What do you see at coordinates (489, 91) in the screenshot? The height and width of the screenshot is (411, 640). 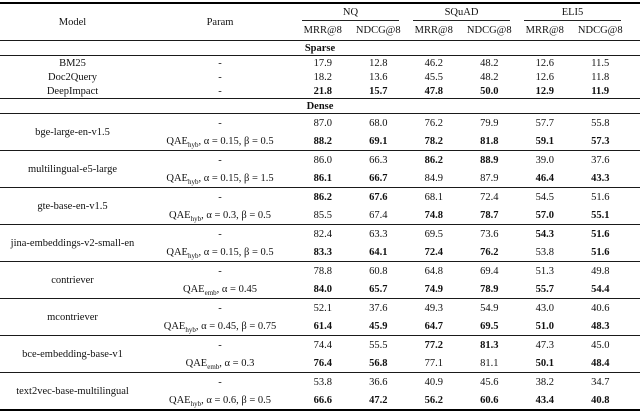 I see `metric-value: 50.0` at bounding box center [489, 91].